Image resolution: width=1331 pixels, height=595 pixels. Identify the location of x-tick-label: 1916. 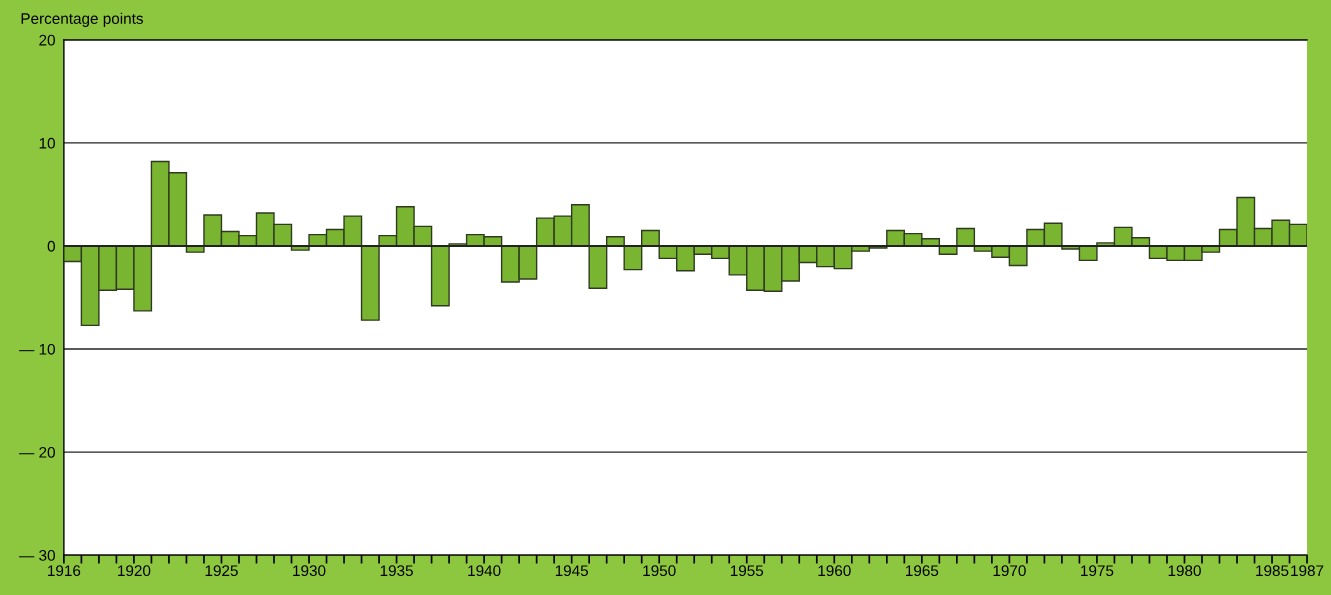
(64, 571).